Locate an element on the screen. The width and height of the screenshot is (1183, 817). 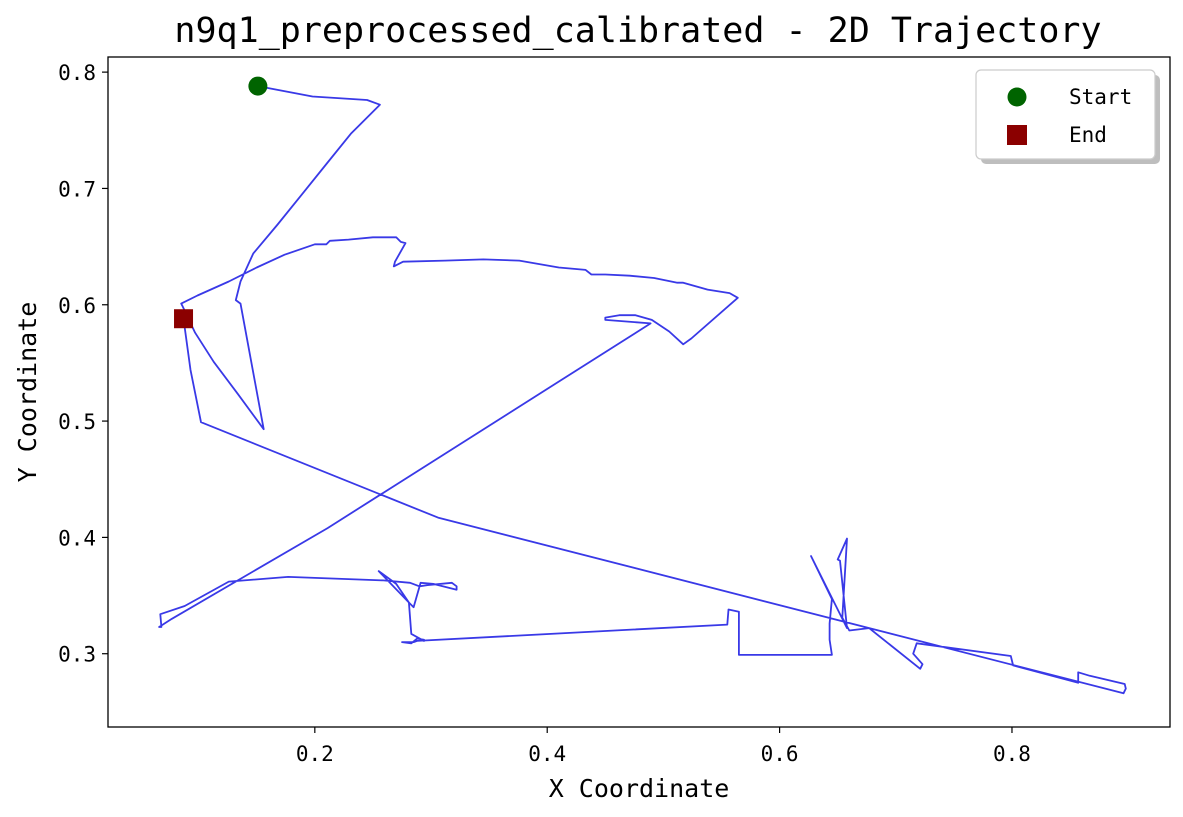
end-point-marker is located at coordinates (184, 319).